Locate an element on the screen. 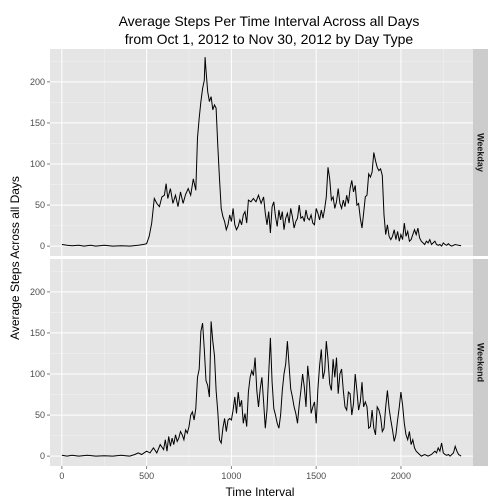  x-axis-title: Time Interval is located at coordinates (260, 492).